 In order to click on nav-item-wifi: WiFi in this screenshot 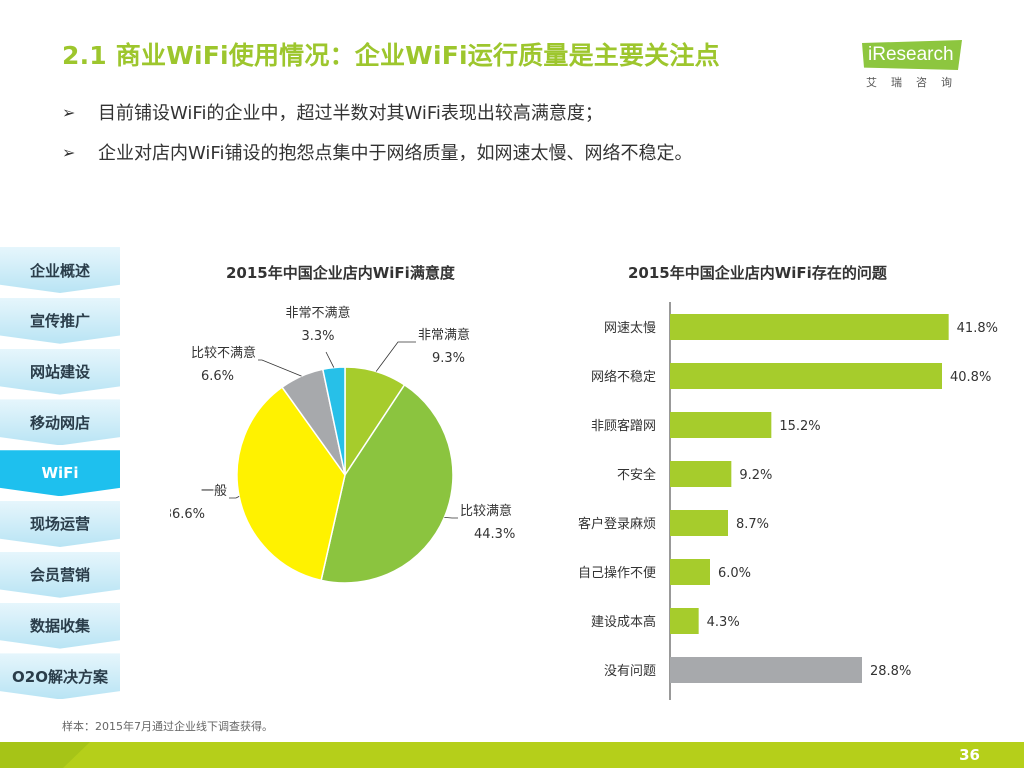, I will do `click(60, 473)`.